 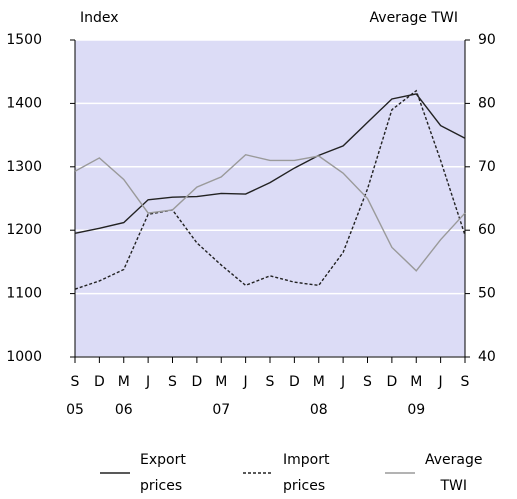 I want to click on x-year-label: 07, so click(x=221, y=410).